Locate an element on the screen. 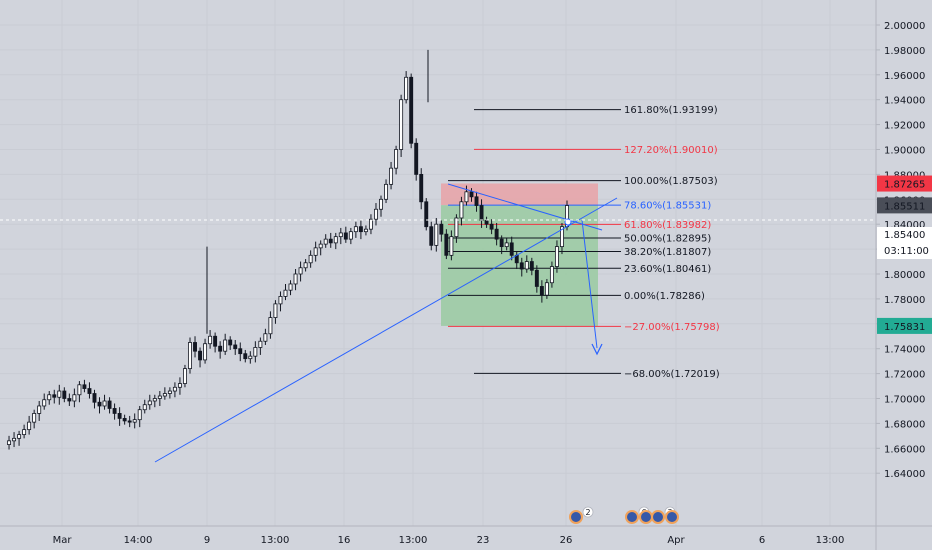 The image size is (932, 550). time-axis: Mar 14:00 9 13:00 16 13:00 23 26 Apr 6 13:00 is located at coordinates (449, 540).